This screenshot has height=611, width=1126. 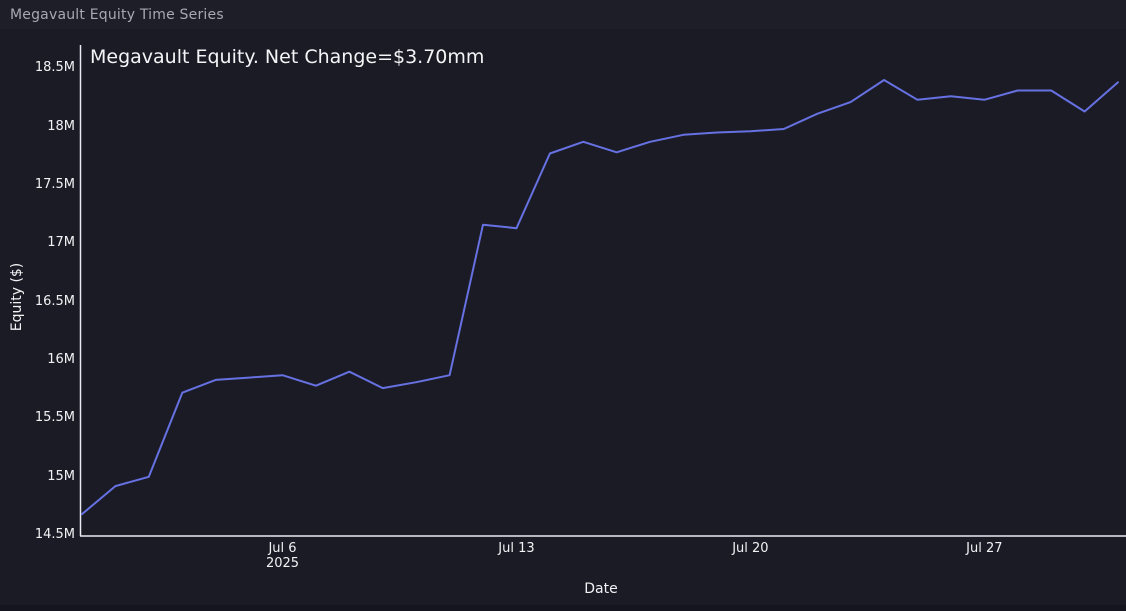 What do you see at coordinates (54, 184) in the screenshot?
I see `y-tick-label: 17.5M` at bounding box center [54, 184].